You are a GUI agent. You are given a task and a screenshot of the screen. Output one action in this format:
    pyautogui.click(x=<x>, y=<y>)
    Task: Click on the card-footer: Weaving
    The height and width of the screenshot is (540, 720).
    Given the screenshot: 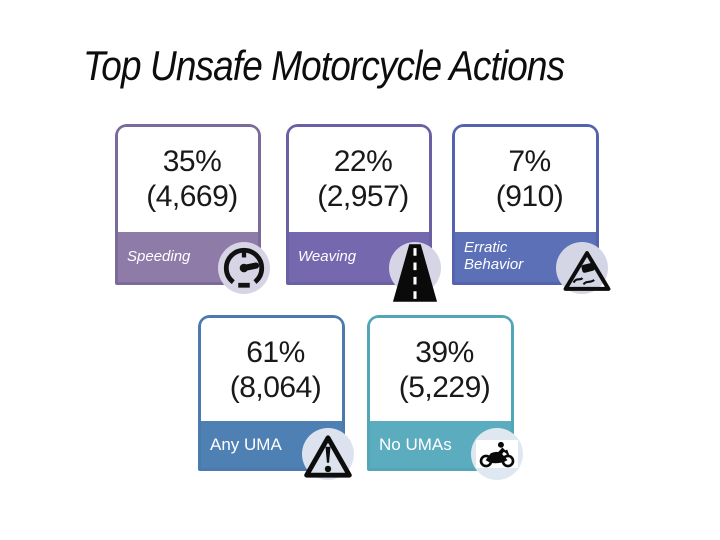 What is the action you would take?
    pyautogui.click(x=359, y=257)
    